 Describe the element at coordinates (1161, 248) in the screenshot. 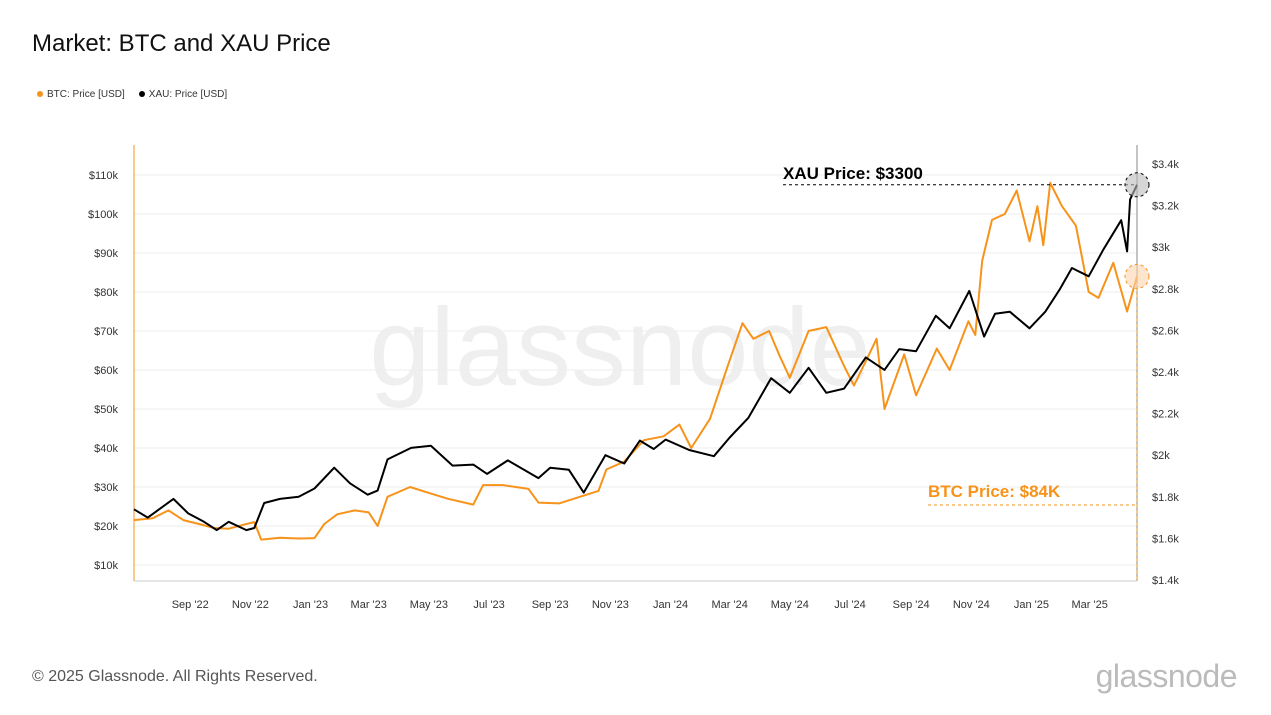

I see `y-right-tick-label: $3k` at that location.